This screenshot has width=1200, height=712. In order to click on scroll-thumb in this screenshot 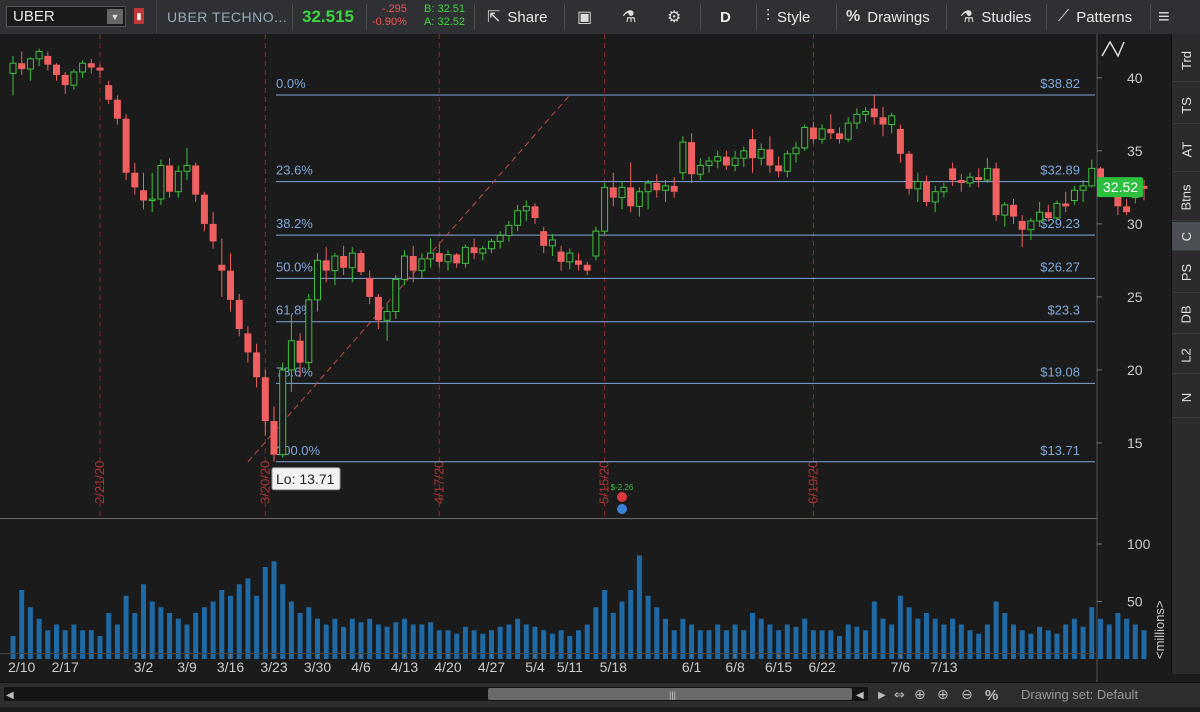, I will do `click(670, 694)`.